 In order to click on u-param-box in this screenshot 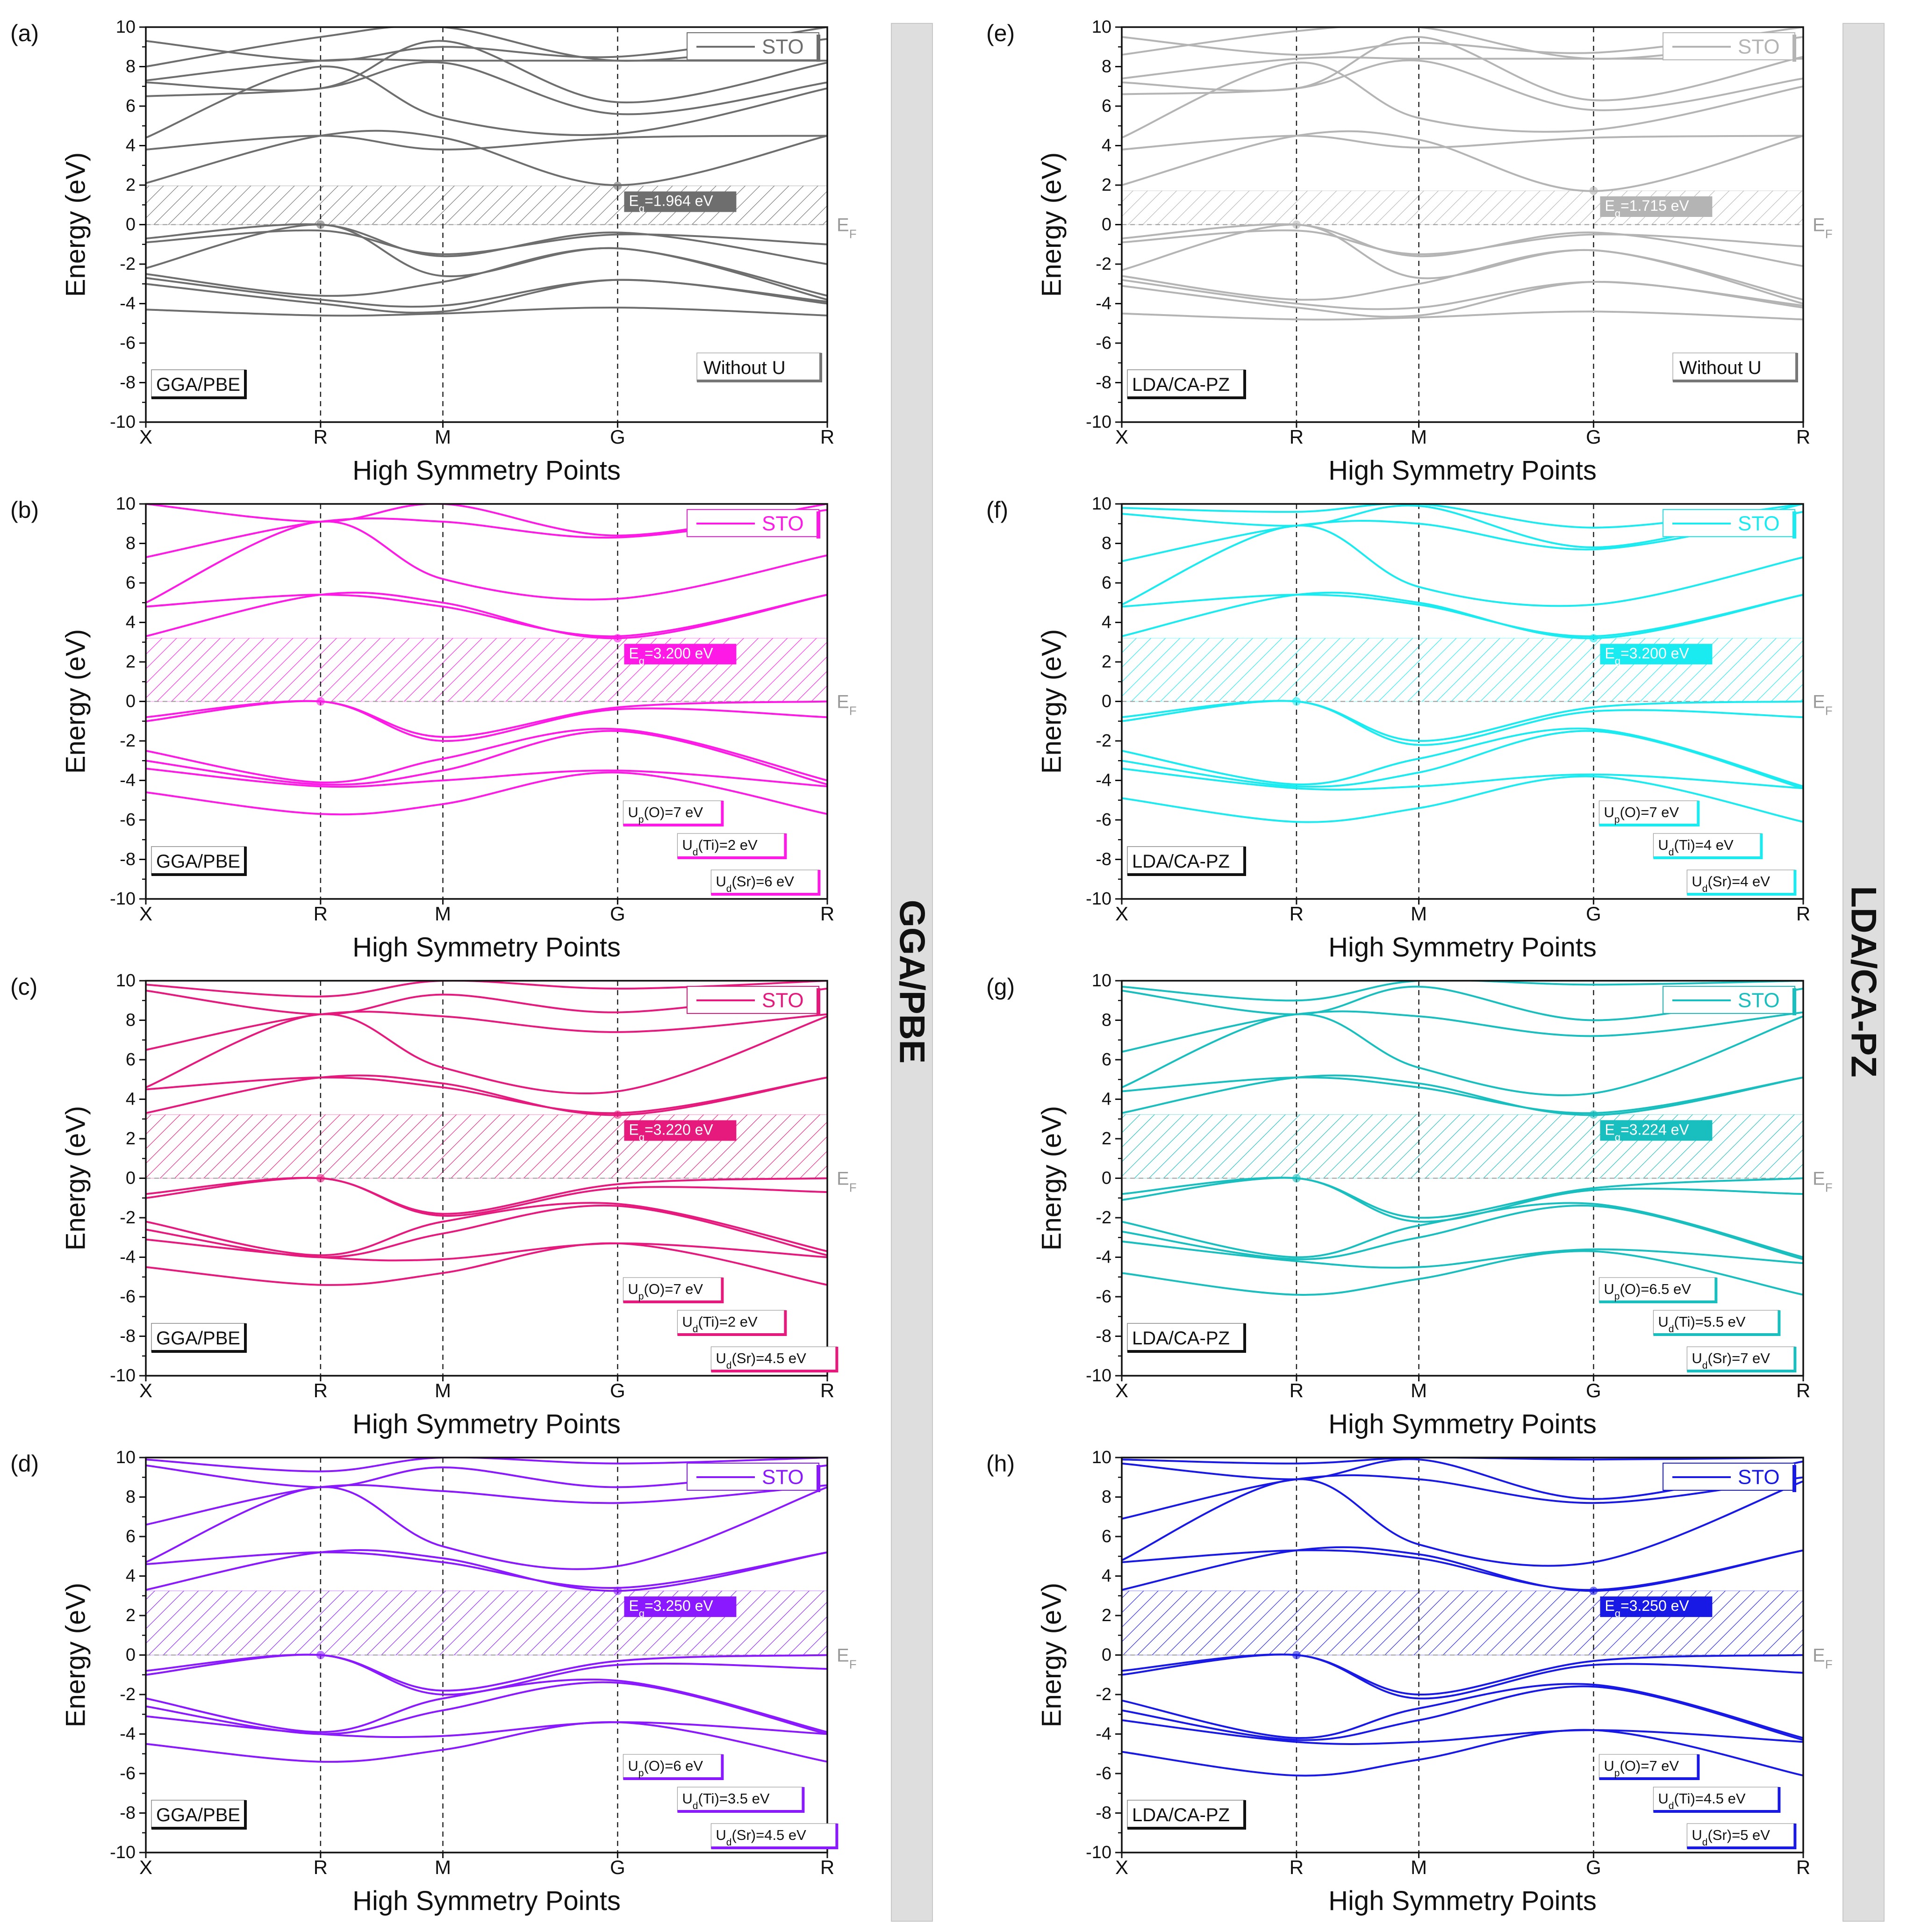, I will do `click(731, 1323)`.